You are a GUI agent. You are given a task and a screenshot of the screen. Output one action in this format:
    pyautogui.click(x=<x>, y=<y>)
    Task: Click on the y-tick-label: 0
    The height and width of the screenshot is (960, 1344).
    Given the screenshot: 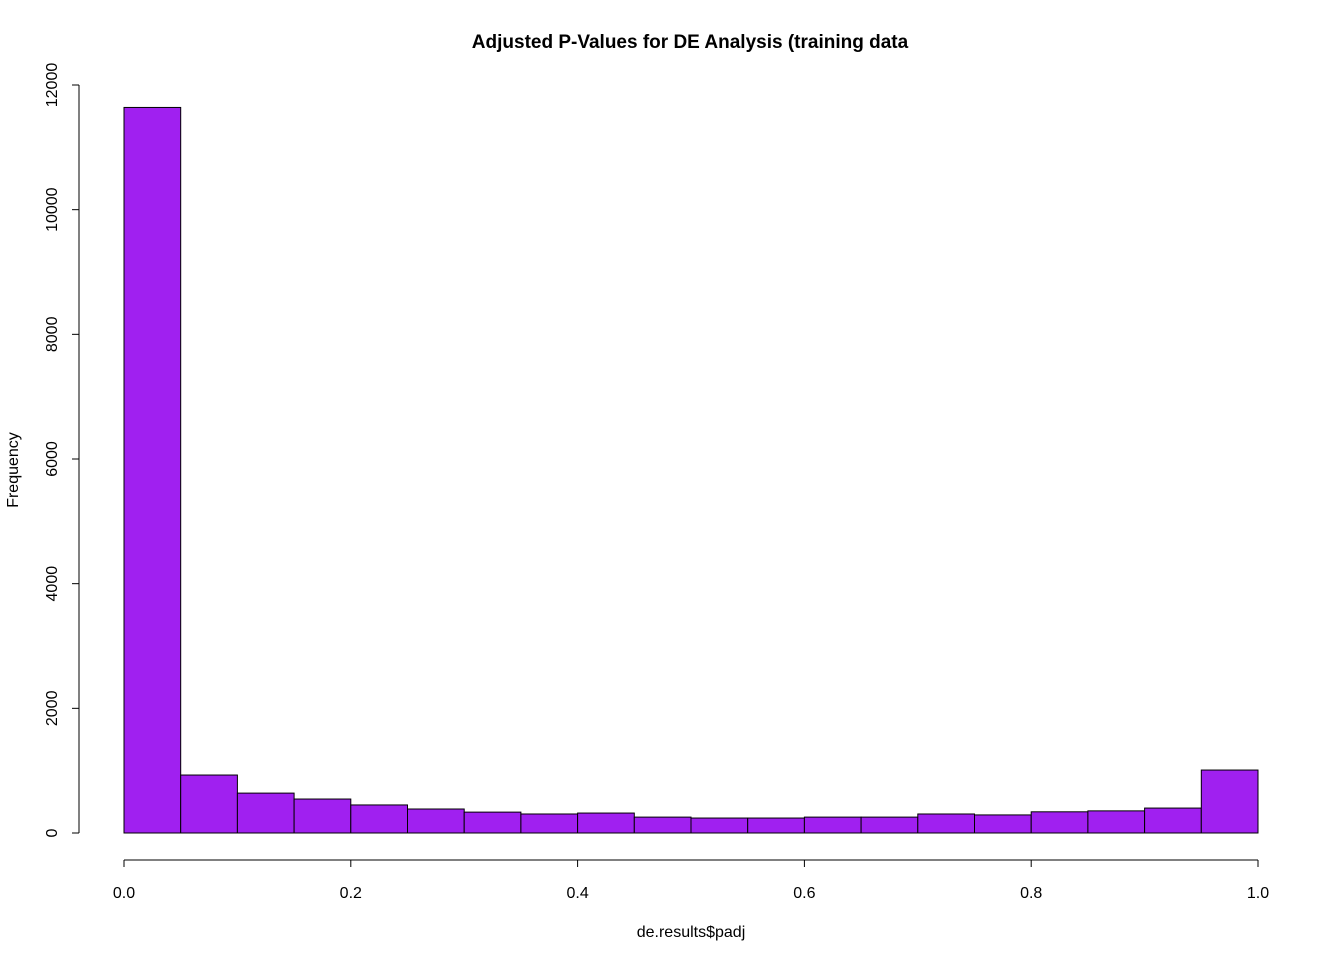 What is the action you would take?
    pyautogui.click(x=52, y=832)
    